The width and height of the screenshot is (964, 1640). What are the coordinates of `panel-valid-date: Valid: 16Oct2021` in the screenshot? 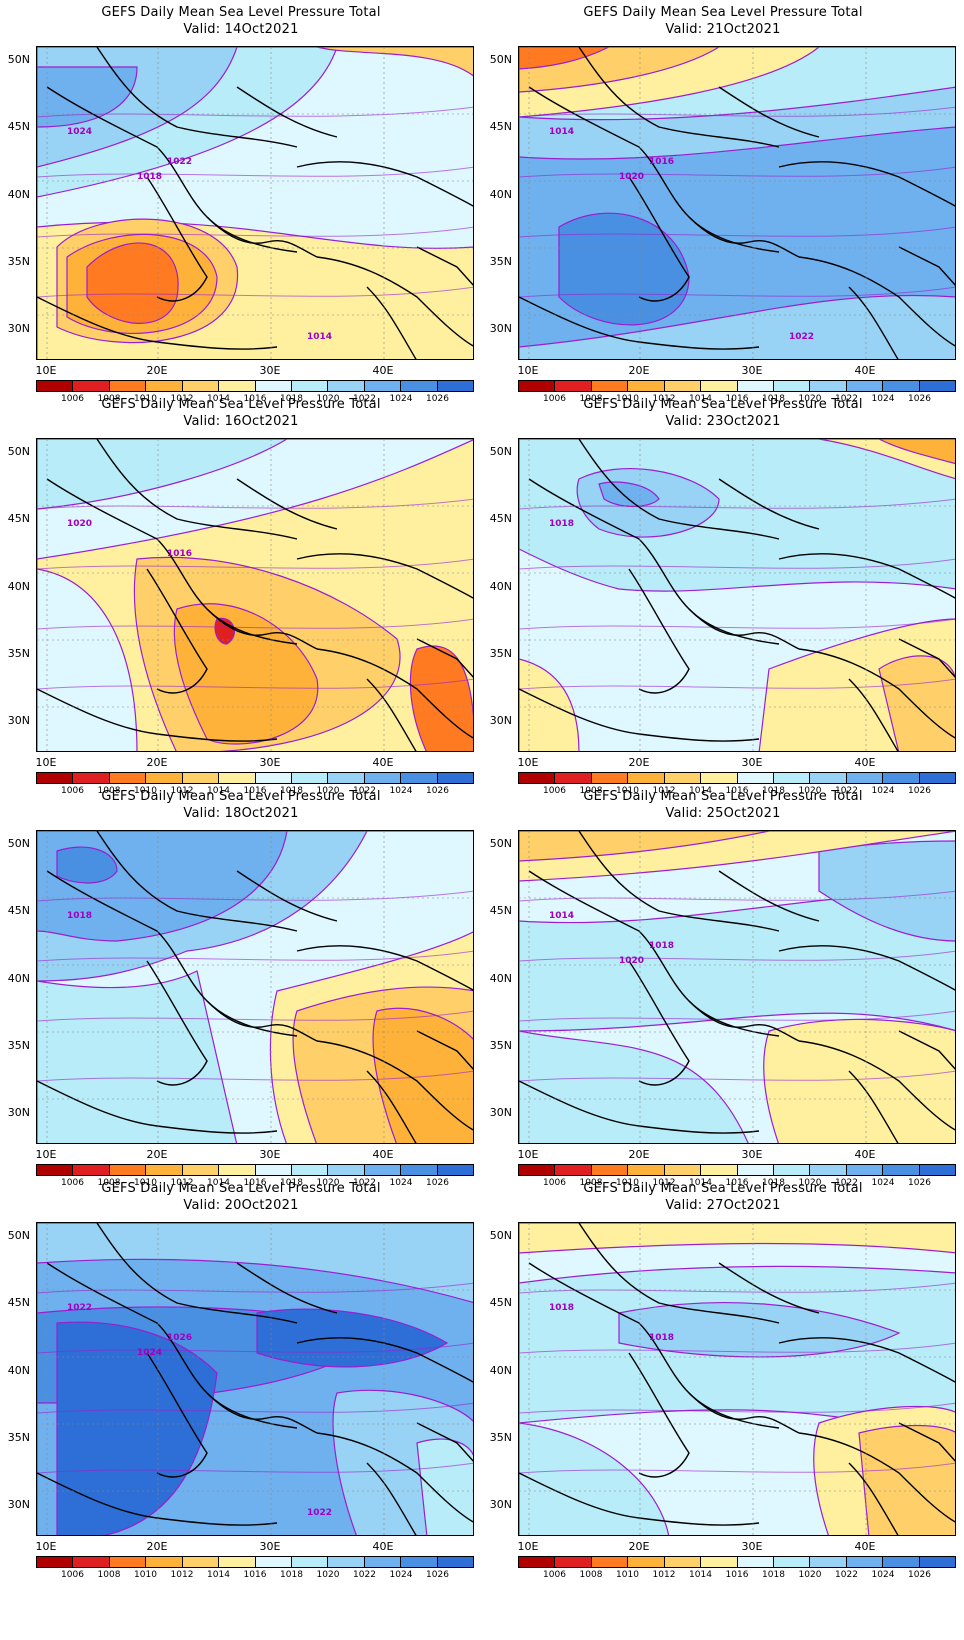 It's located at (241, 421).